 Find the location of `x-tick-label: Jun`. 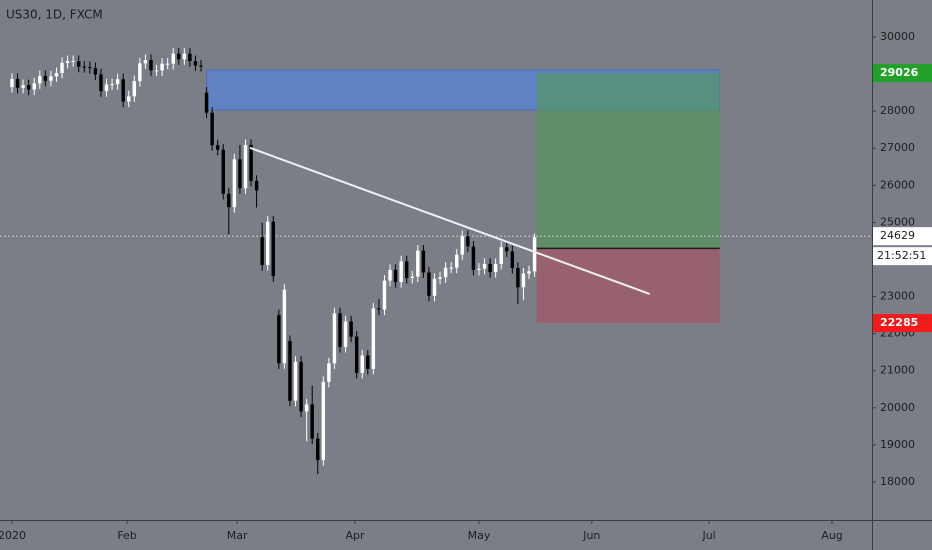

x-tick-label: Jun is located at coordinates (591, 535).